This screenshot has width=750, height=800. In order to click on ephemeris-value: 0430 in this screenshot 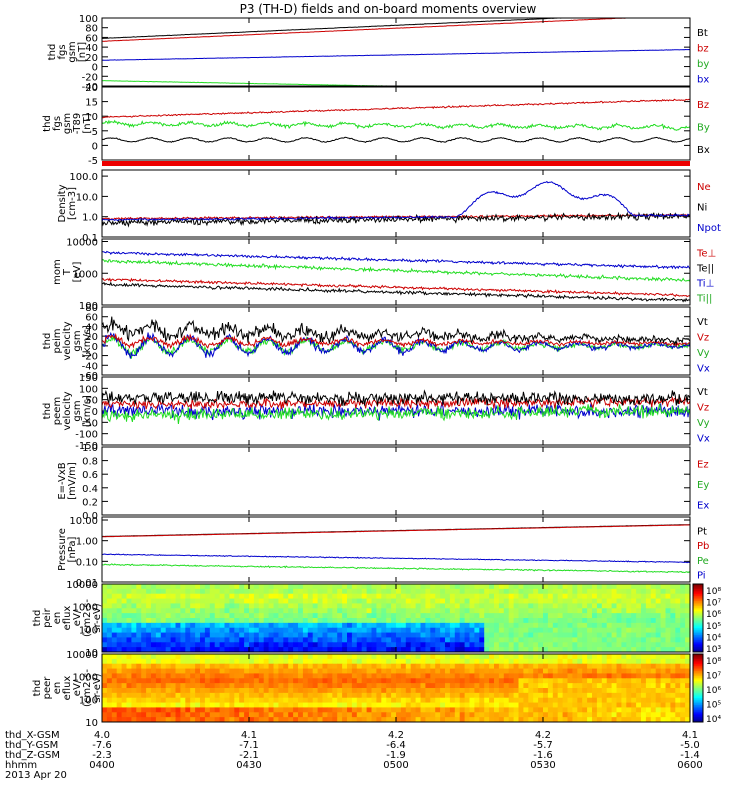, I will do `click(248, 765)`.